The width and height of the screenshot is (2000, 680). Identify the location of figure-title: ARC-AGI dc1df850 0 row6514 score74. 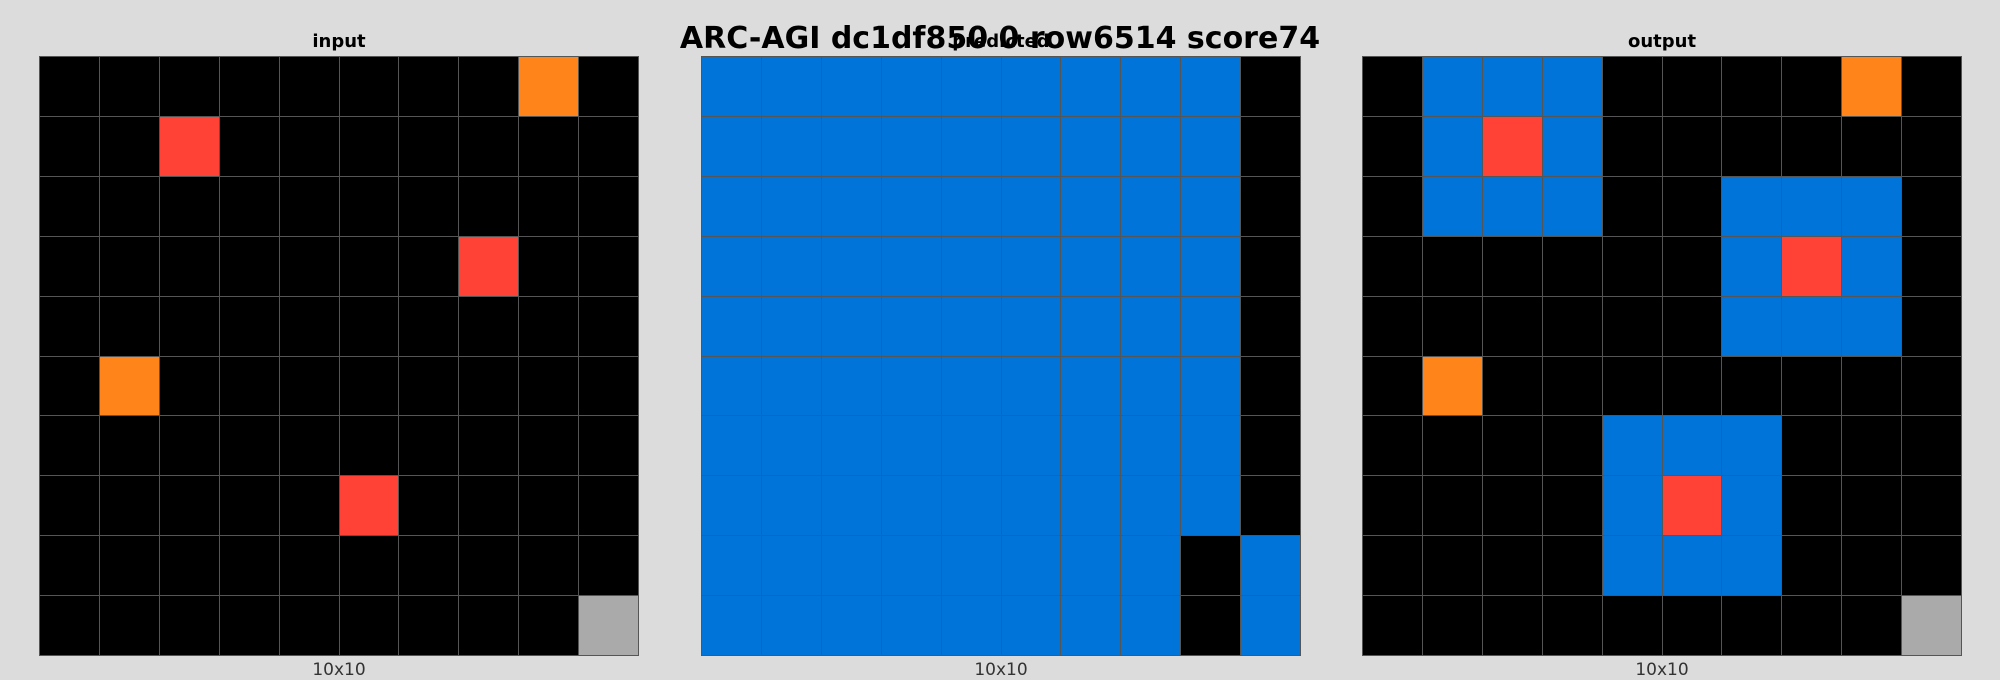
(1000, 38).